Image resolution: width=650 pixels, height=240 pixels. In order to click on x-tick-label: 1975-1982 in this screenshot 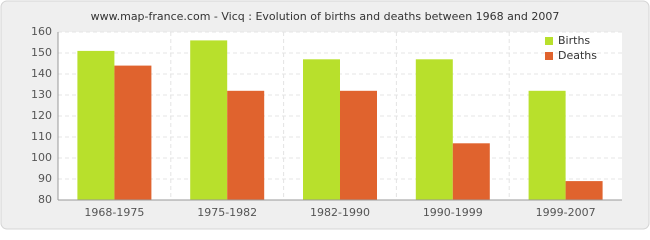, I will do `click(227, 212)`.